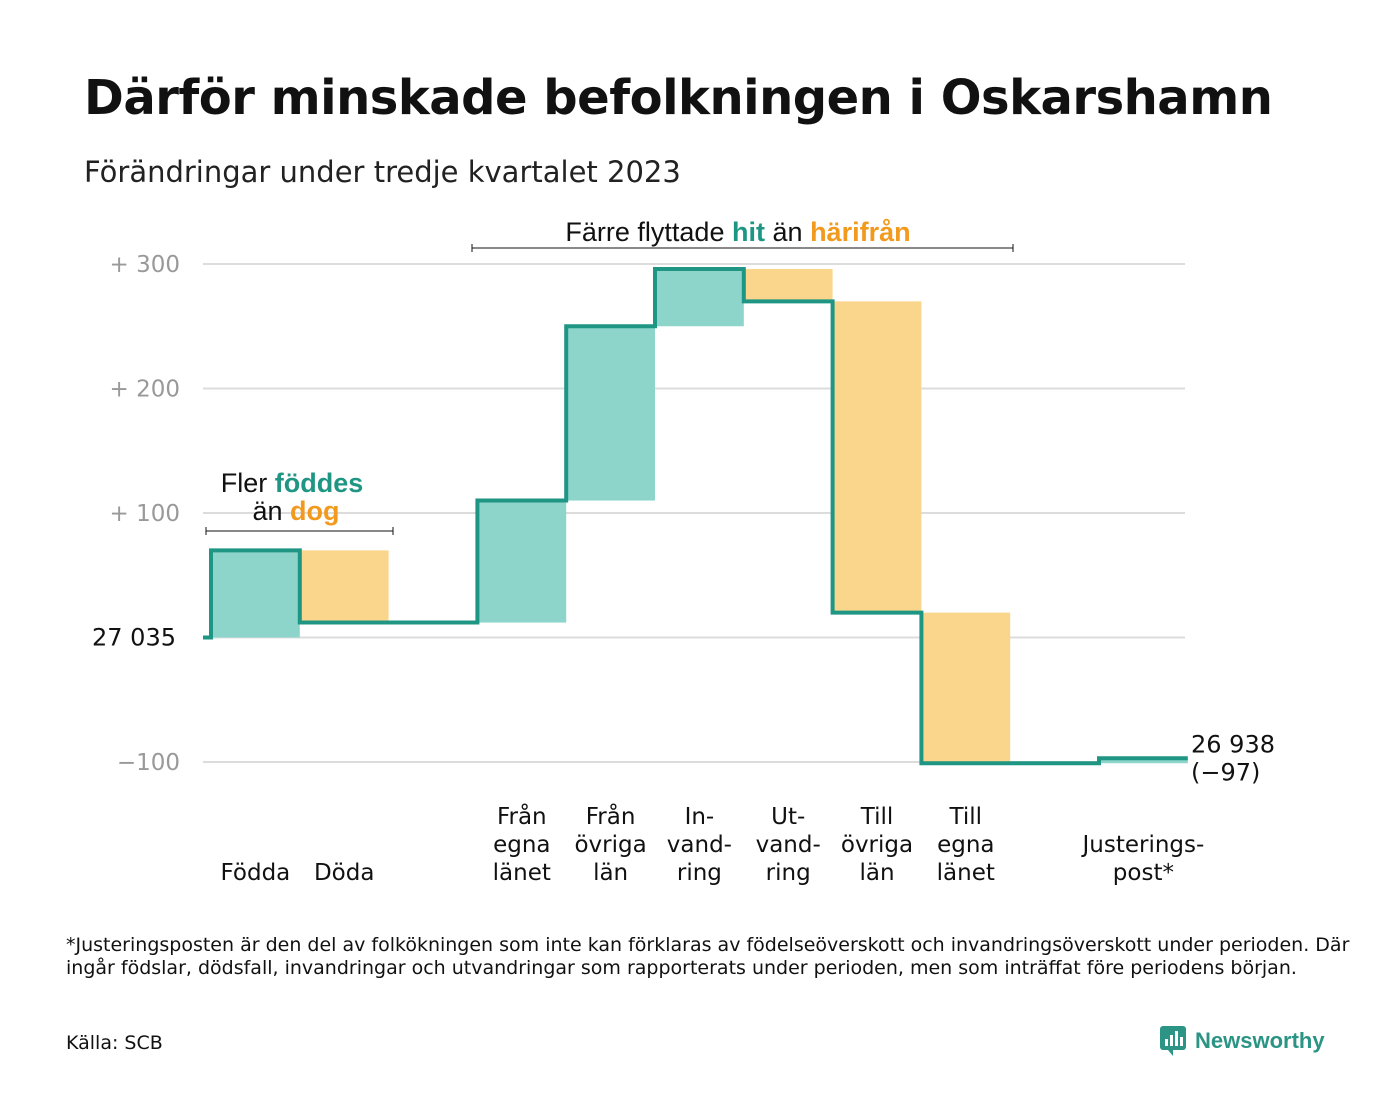 The height and width of the screenshot is (1120, 1400). Describe the element at coordinates (256, 873) in the screenshot. I see `x-label-fodda: Födda` at that location.